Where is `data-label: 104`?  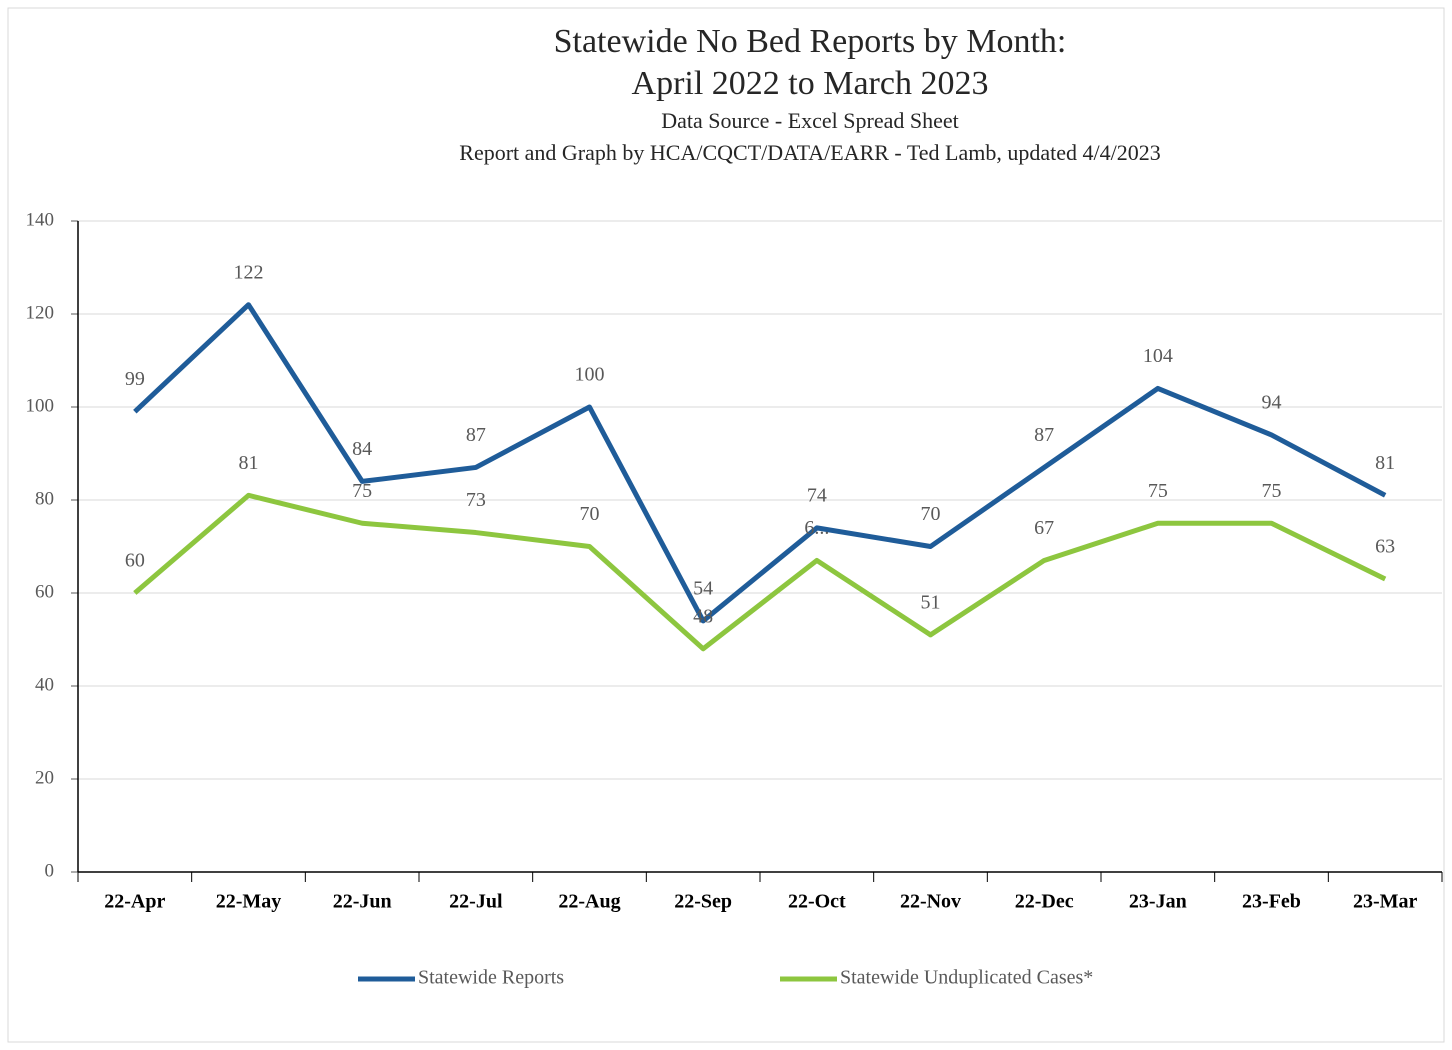
data-label: 104 is located at coordinates (1158, 356).